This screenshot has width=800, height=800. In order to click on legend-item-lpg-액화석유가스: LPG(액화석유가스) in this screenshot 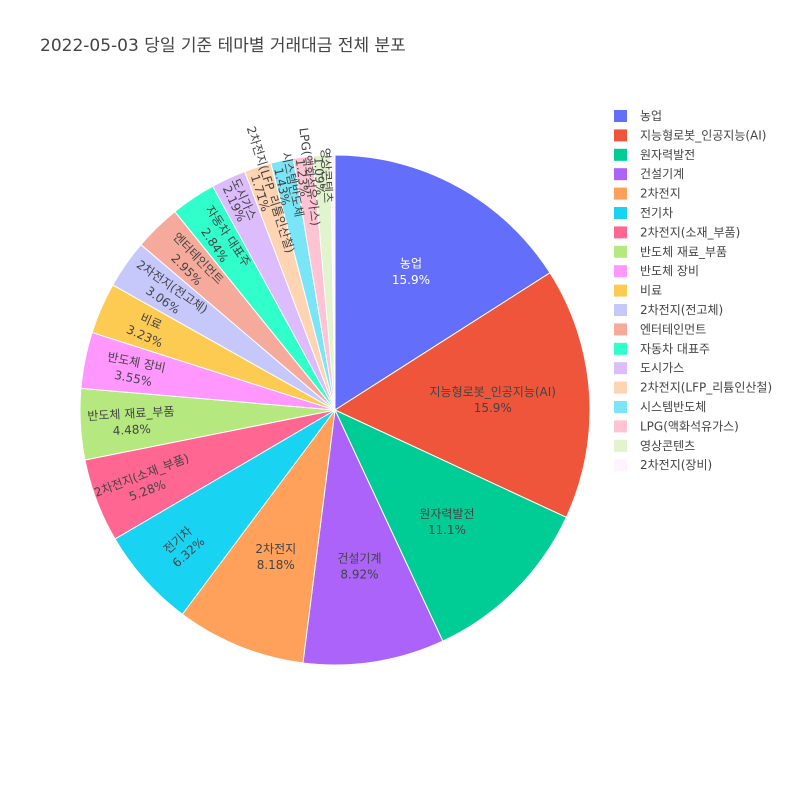, I will do `click(676, 426)`.